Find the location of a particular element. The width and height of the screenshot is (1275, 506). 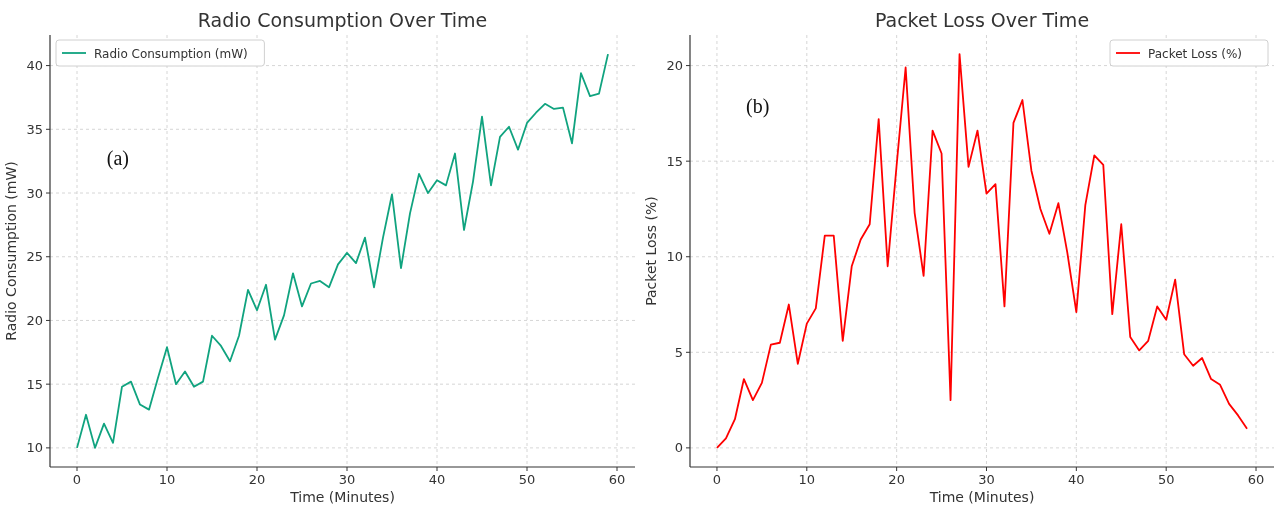

y-tick-label: 25 is located at coordinates (34, 257).